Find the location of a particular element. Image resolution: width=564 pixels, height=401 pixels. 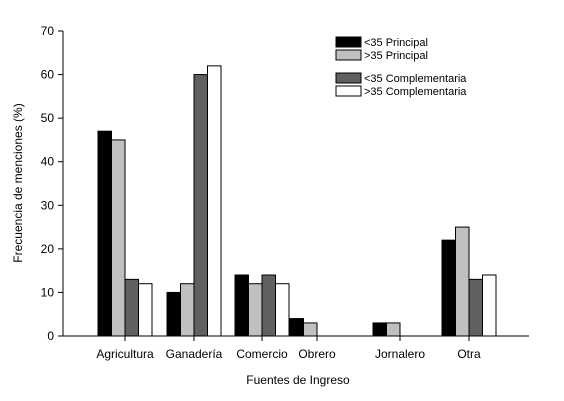

y-tick-label: 10 is located at coordinates (48, 292).